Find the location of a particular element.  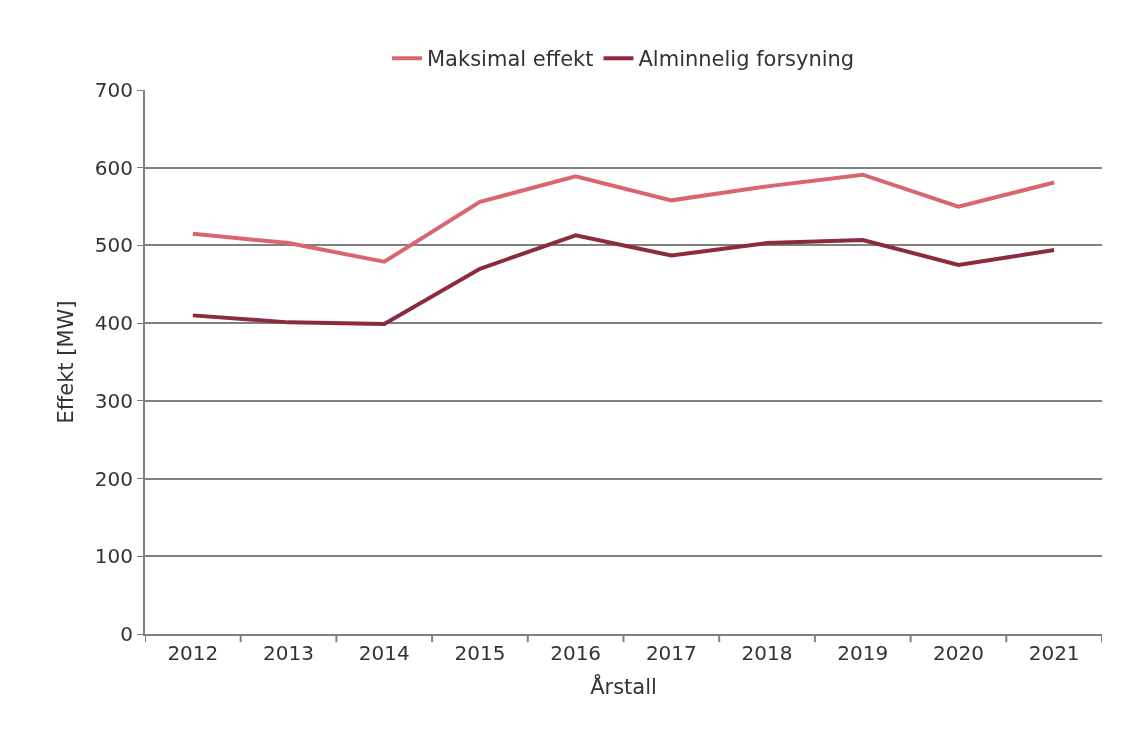

x-tick-label: 2016 is located at coordinates (576, 653).